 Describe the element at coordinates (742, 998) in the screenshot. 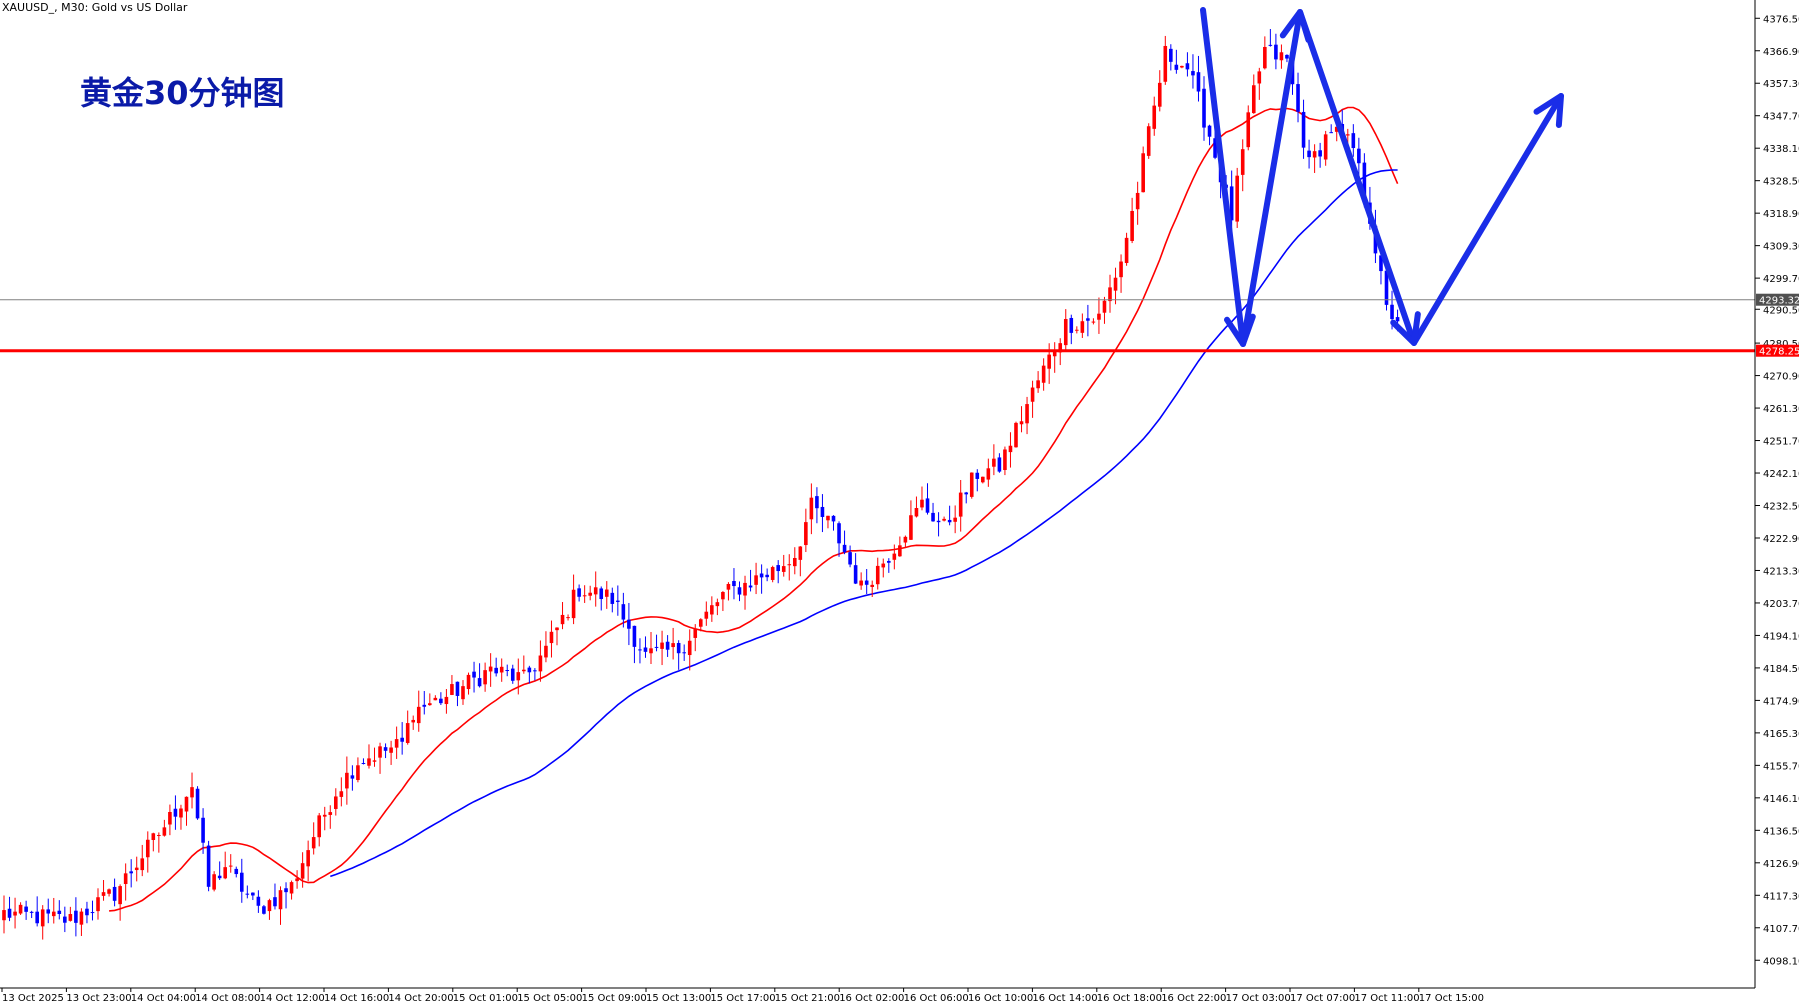

I see `x-tick-label: 15 Oct 17:00` at that location.